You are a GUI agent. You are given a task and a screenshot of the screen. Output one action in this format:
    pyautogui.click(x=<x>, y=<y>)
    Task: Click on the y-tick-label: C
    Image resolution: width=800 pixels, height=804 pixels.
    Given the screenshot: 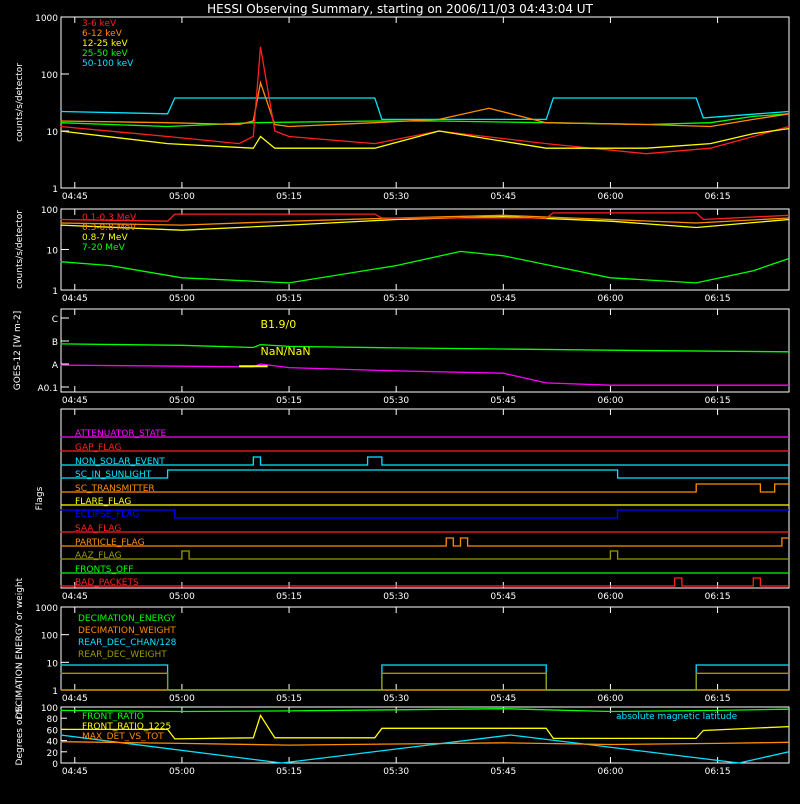 What is the action you would take?
    pyautogui.click(x=55, y=320)
    